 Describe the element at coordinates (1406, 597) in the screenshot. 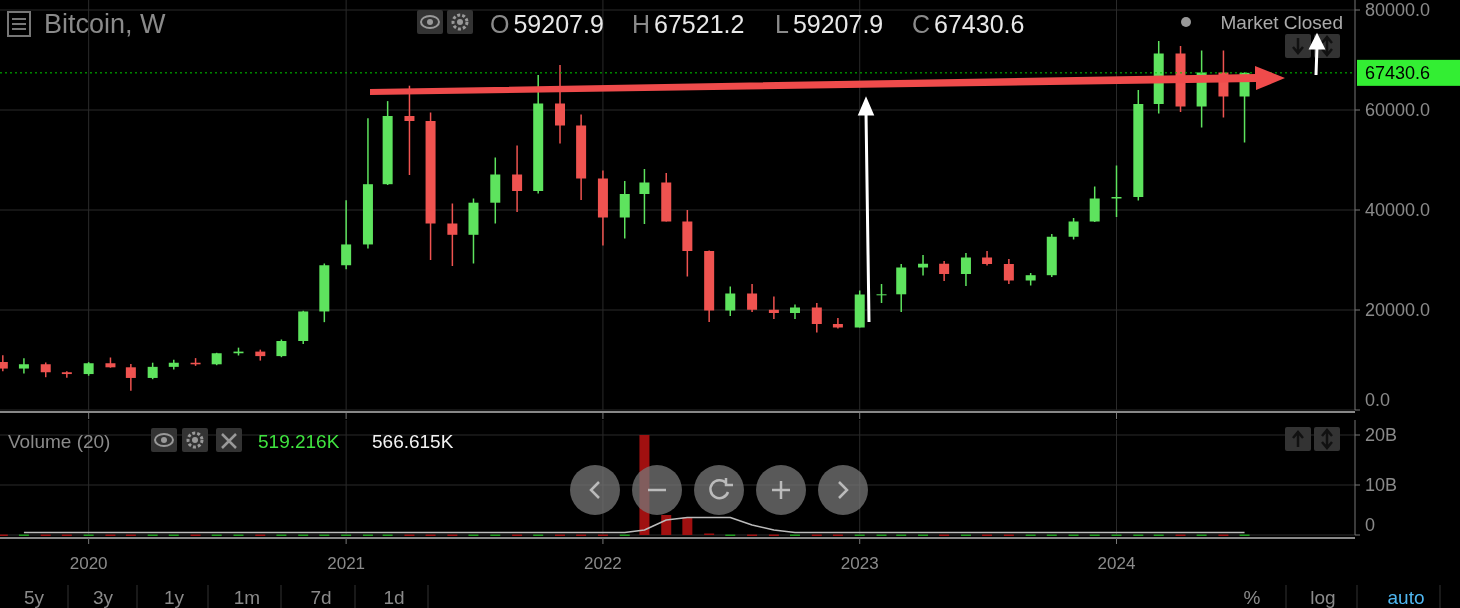

I see `text: auto` at that location.